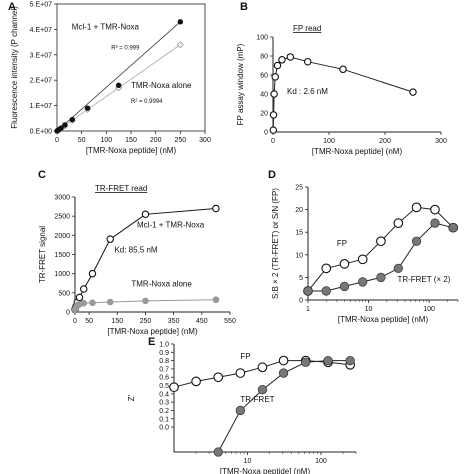  Describe the element at coordinates (264, 57) in the screenshot. I see `y-tick-label: 80` at that location.